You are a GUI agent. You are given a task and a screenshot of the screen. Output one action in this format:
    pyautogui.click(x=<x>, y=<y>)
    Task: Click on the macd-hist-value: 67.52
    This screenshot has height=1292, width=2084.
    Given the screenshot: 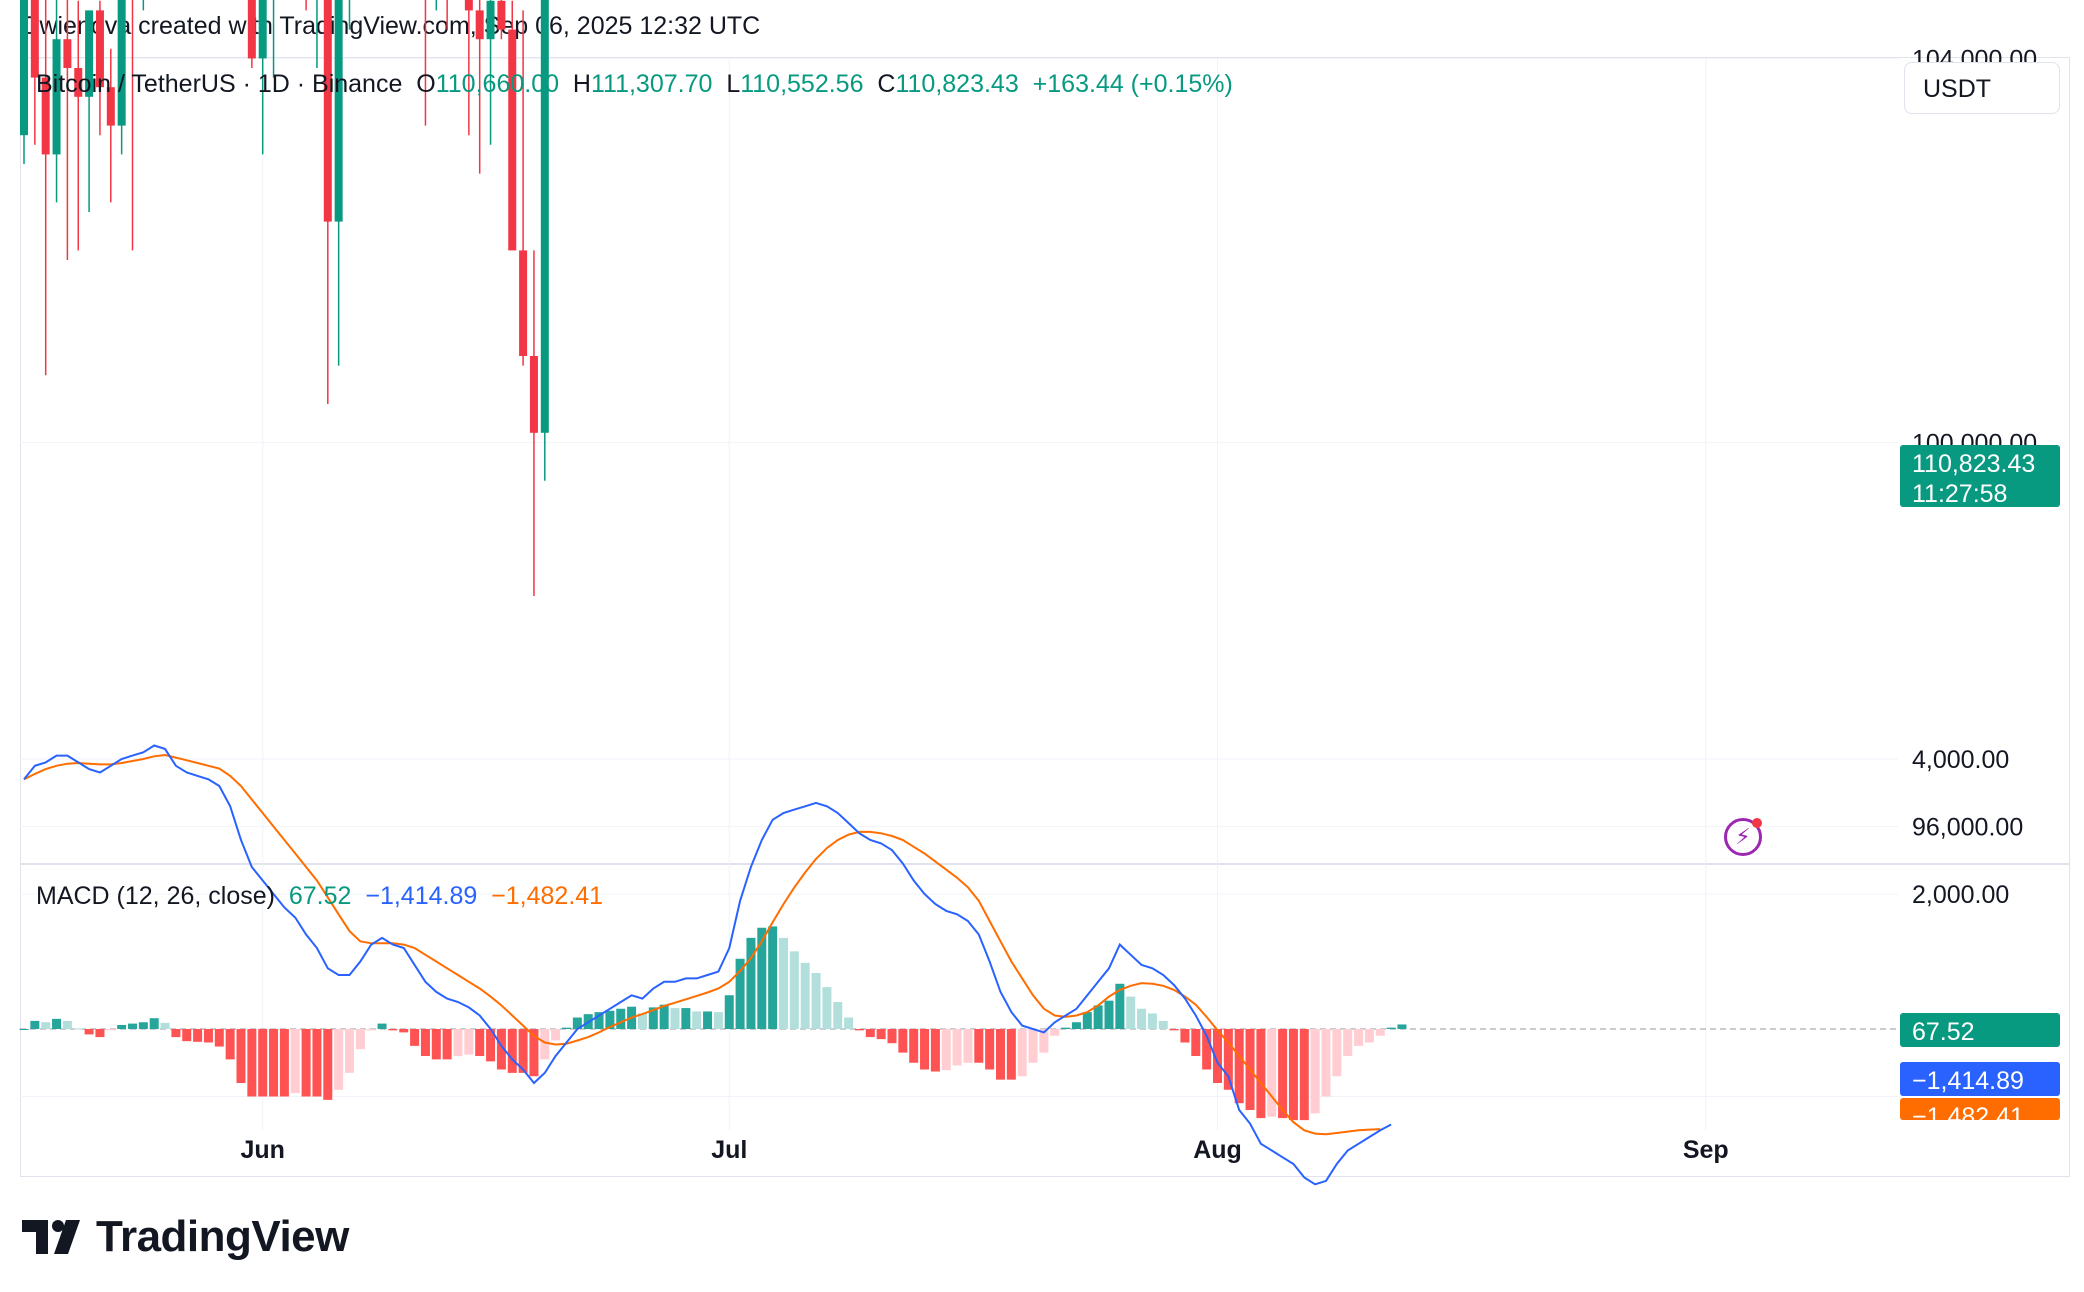 What is the action you would take?
    pyautogui.click(x=320, y=896)
    